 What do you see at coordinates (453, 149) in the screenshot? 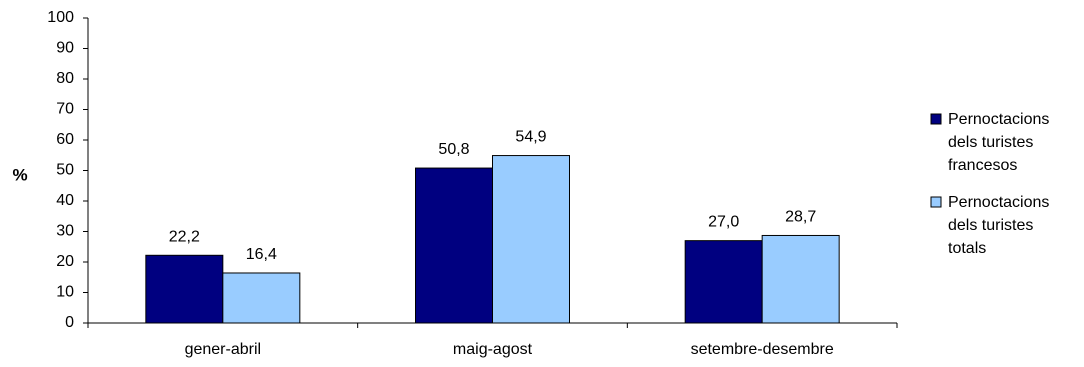
I see `data-label: 50,8` at bounding box center [453, 149].